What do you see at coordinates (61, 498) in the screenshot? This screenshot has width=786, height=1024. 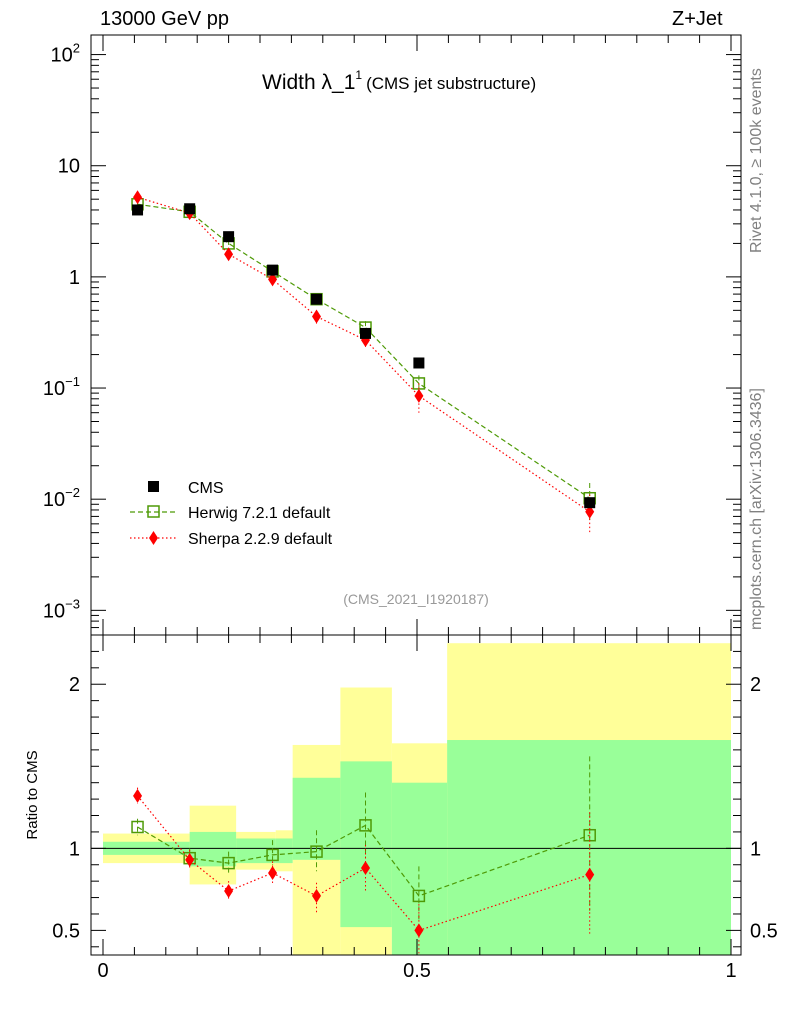 I see `y-tick-label: 10⁻²` at bounding box center [61, 498].